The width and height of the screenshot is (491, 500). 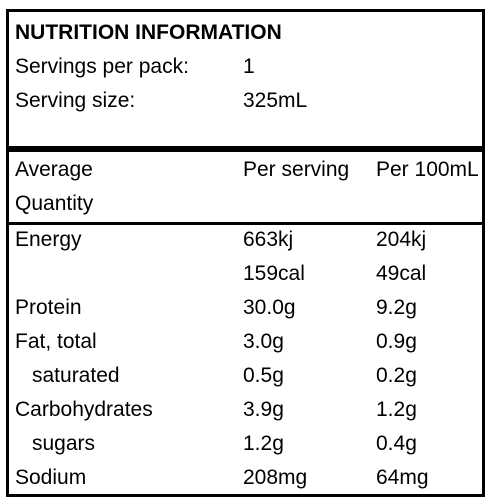 What do you see at coordinates (64, 443) in the screenshot?
I see `nutrient-name: sugars` at bounding box center [64, 443].